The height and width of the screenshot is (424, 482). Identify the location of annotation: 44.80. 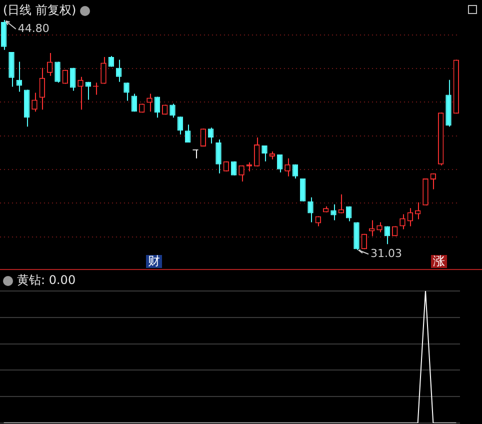
(34, 28).